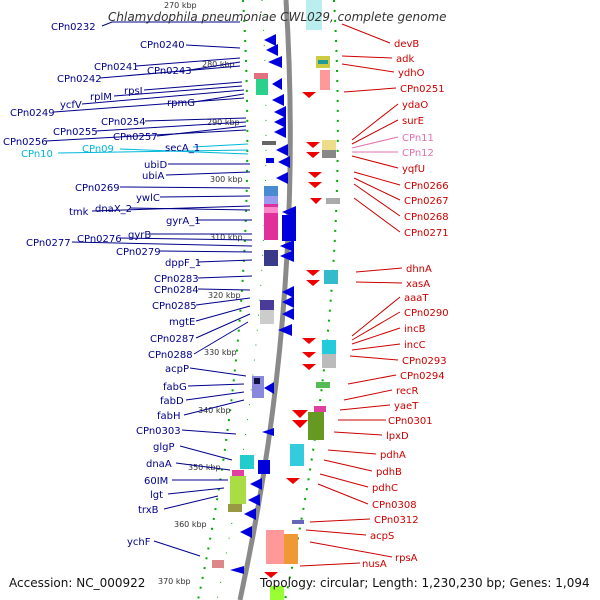 The width and height of the screenshot is (600, 600). I want to click on scale-label: 370 kbp, so click(174, 581).